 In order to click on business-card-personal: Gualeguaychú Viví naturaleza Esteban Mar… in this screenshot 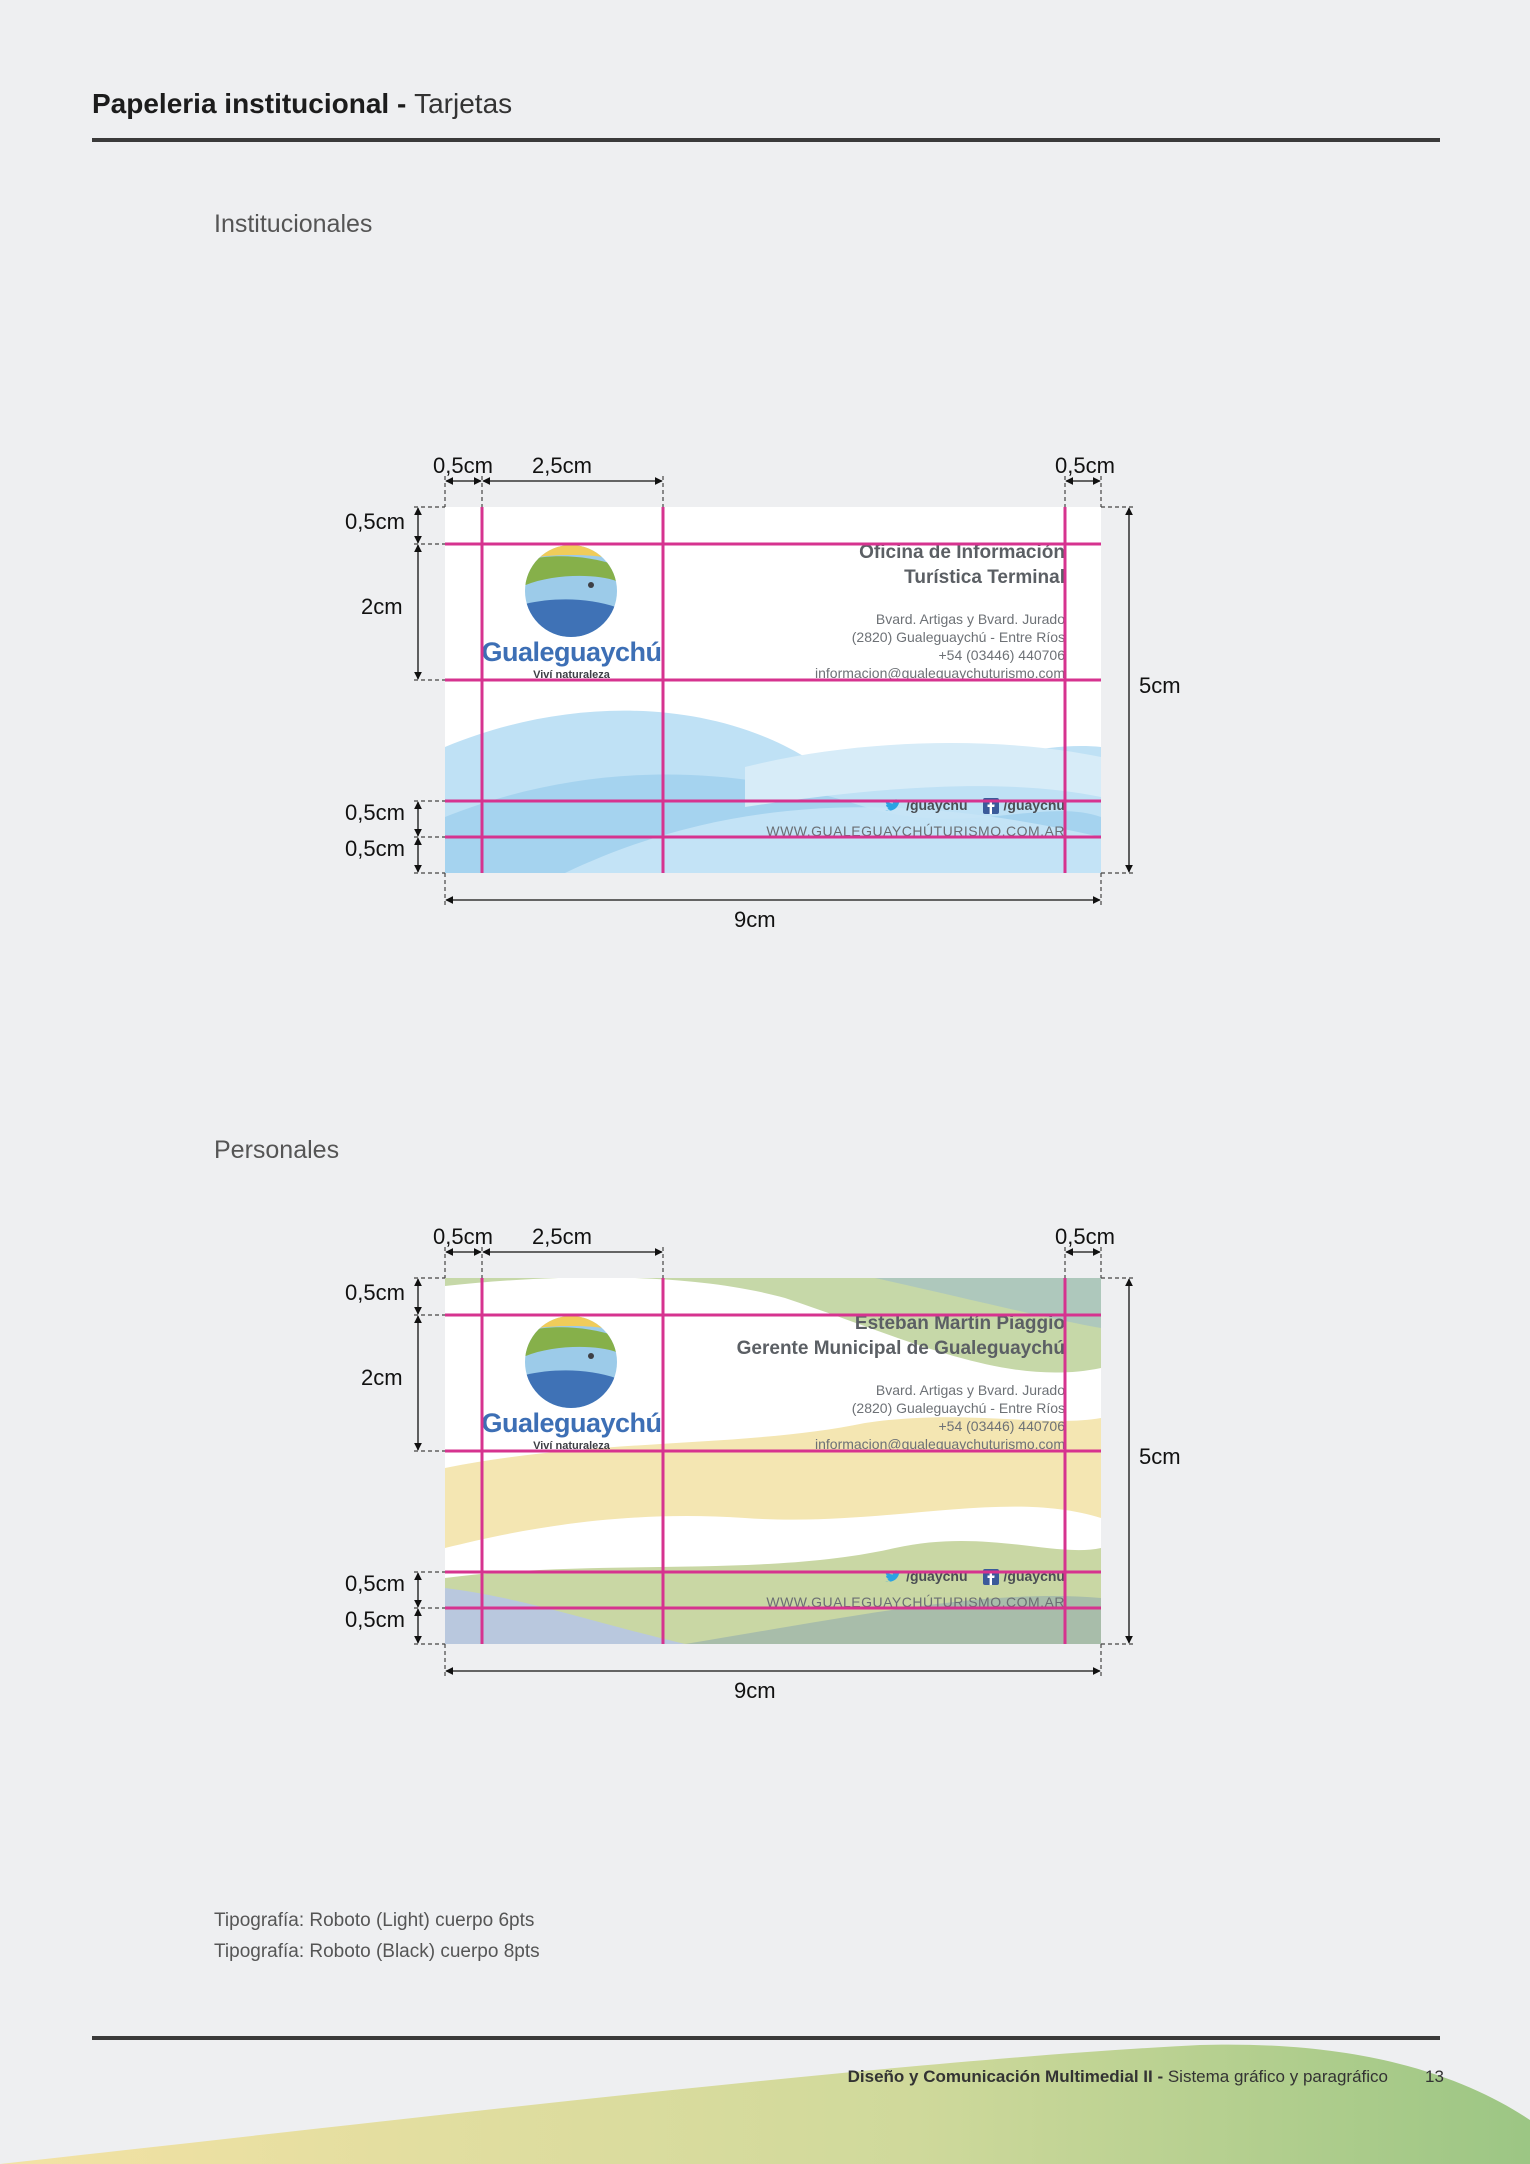, I will do `click(773, 1461)`.